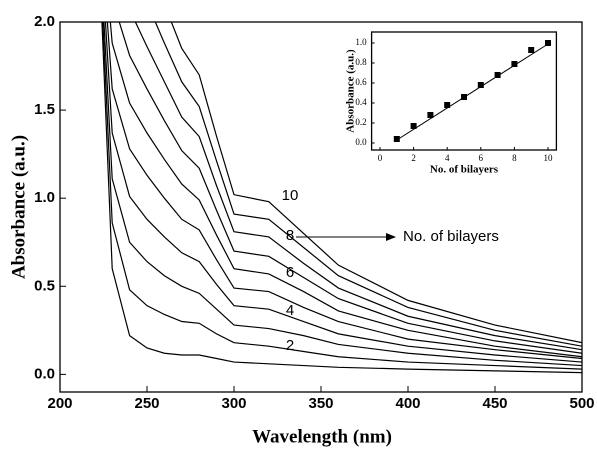 This screenshot has width=597, height=450. I want to click on x-tick-label: 300, so click(233, 403).